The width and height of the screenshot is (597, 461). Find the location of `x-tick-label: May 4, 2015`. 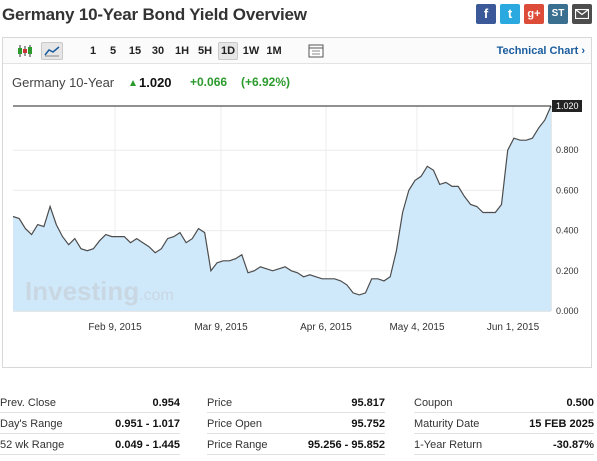

x-tick-label: May 4, 2015 is located at coordinates (416, 327).